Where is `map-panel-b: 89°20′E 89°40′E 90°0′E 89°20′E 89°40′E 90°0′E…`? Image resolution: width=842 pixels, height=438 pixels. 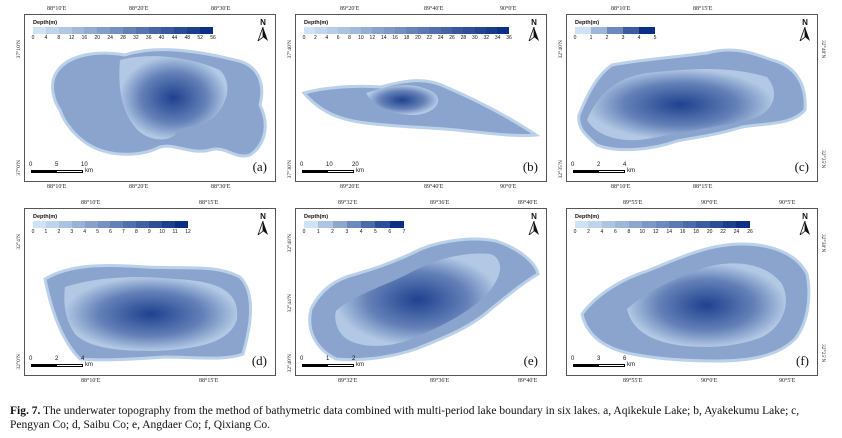
map-panel-b: 89°20′E 89°40′E 90°0′E 89°20′E 89°40′E 90°0′E… is located at coordinates (417, 98).